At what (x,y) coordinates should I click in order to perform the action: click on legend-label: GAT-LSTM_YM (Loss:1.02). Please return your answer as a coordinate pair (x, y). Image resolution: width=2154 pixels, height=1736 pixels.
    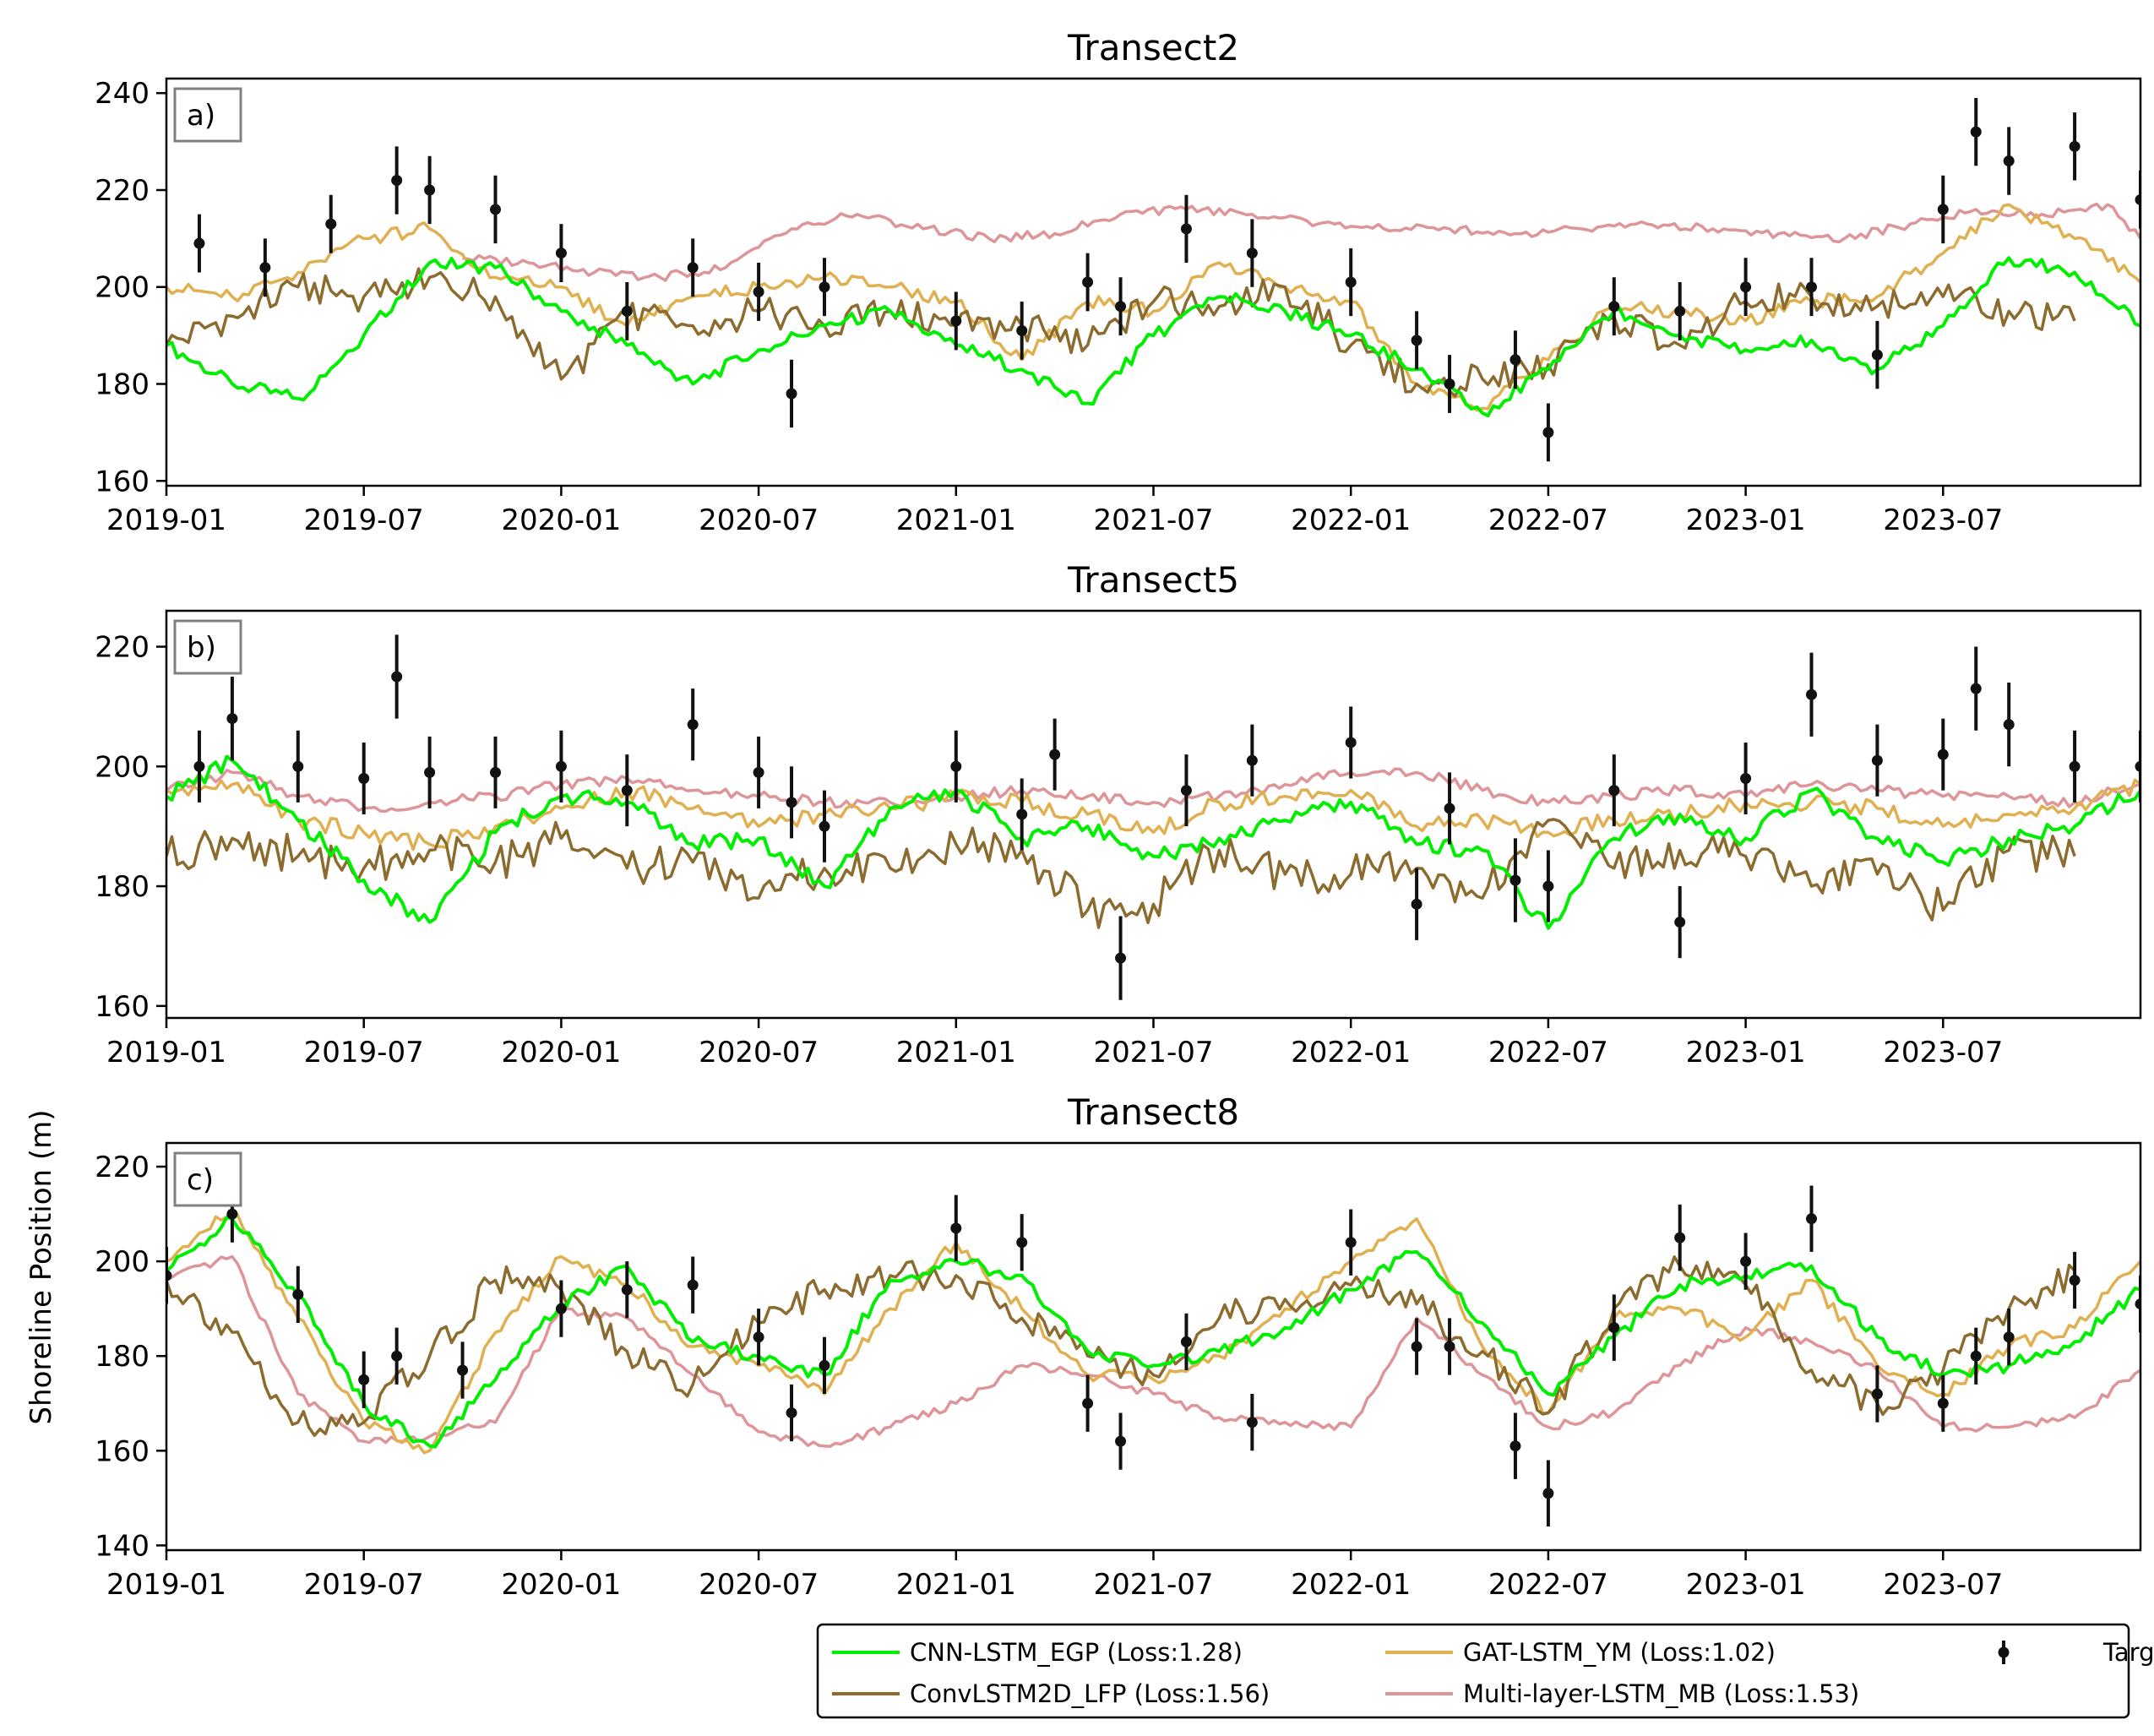
    Looking at the image, I should click on (1620, 1652).